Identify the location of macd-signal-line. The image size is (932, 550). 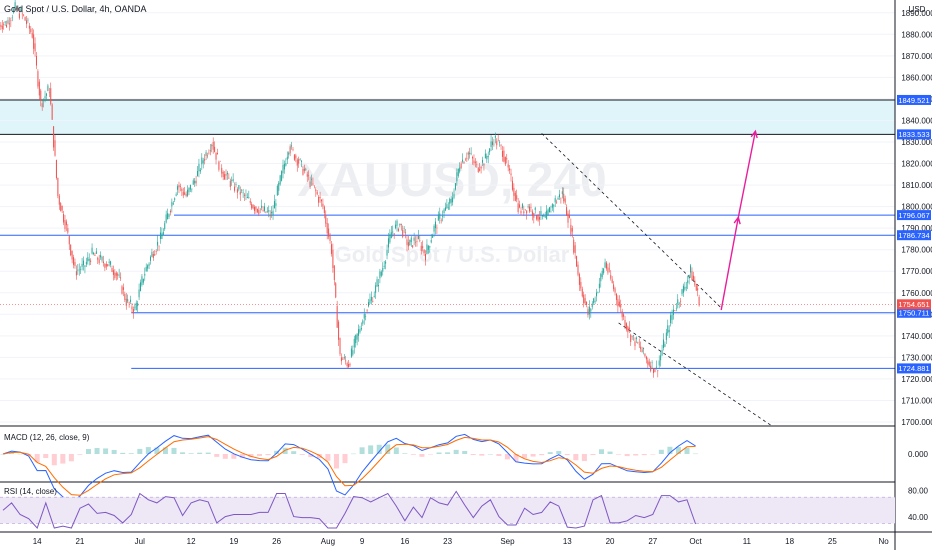
(349, 466).